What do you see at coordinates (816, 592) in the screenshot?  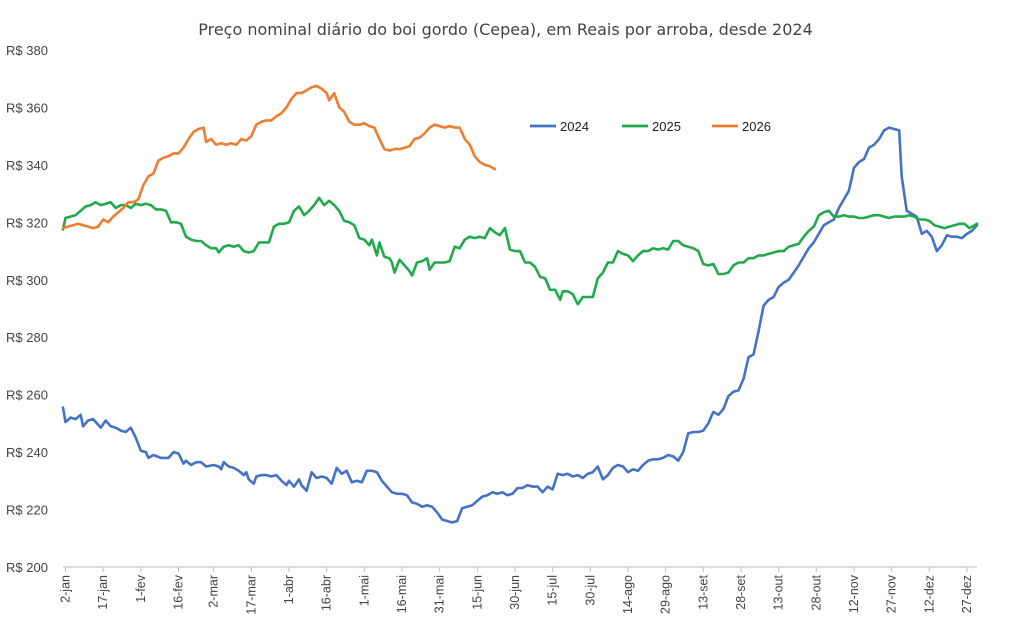 I see `x-tick-label: 28-out` at bounding box center [816, 592].